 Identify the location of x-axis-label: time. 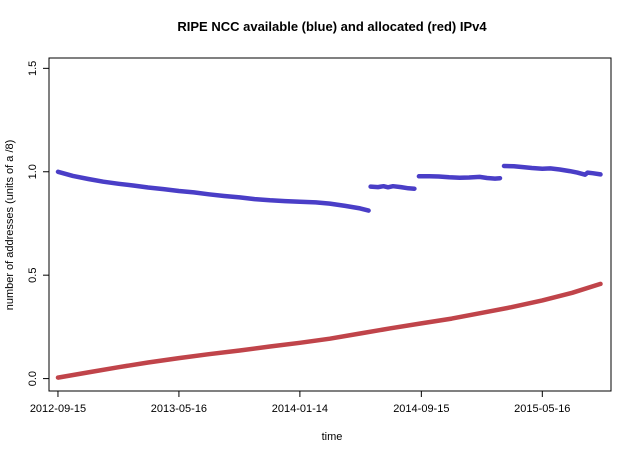
(332, 437).